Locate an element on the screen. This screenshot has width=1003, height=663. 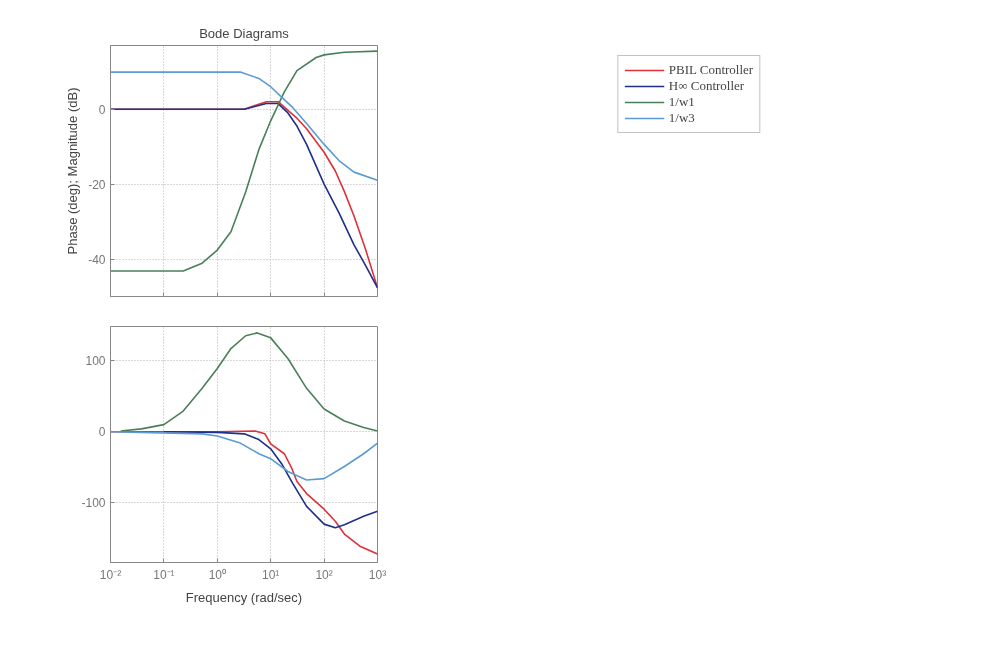
x-tick-label: 10⁻² is located at coordinates (110, 574).